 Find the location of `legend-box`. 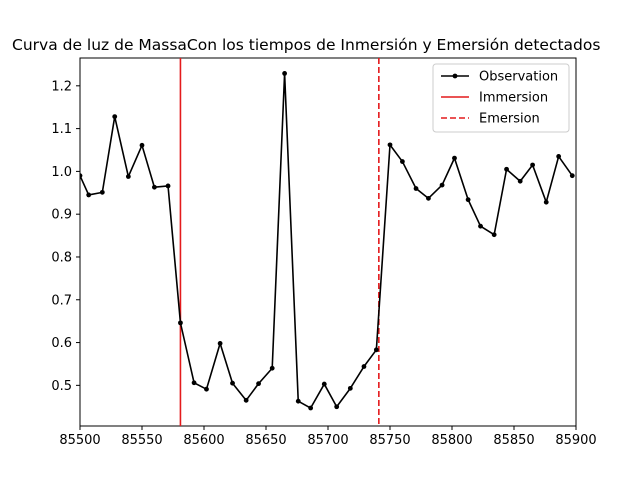

legend-box is located at coordinates (501, 98).